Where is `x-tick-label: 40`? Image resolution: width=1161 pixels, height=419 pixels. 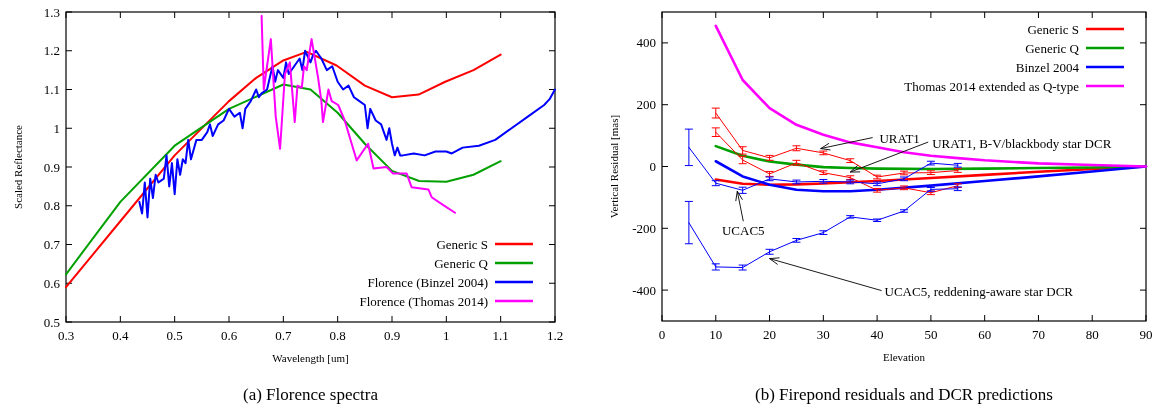
x-tick-label: 40 is located at coordinates (877, 334).